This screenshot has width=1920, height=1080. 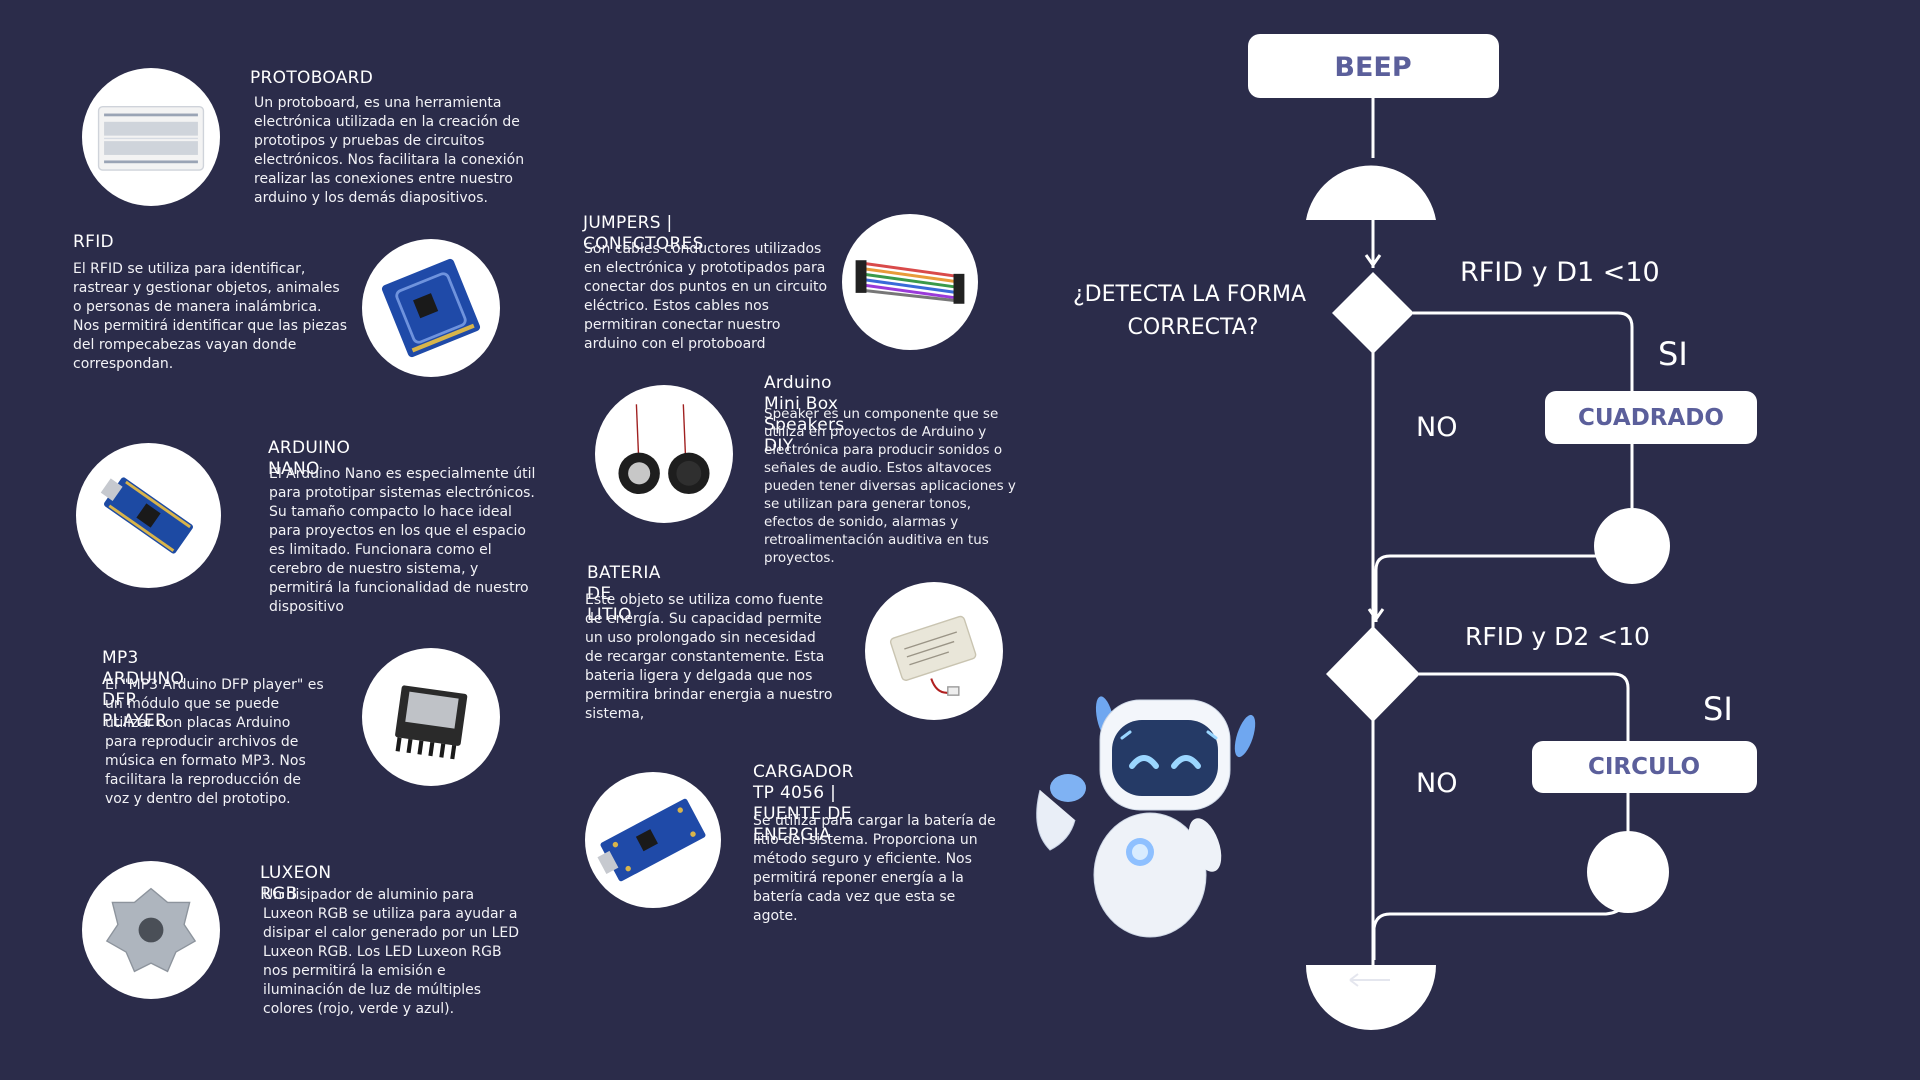 I want to click on result-1-label: CUADRADO, so click(x=1651, y=418).